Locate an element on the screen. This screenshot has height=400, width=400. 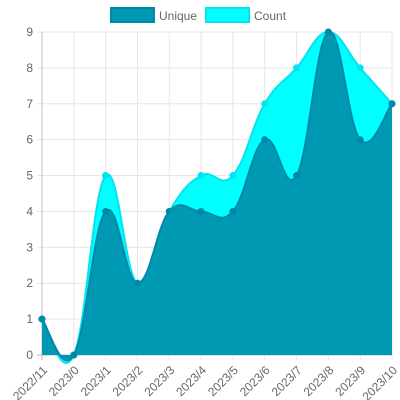
x-tick-label: 2023/1 is located at coordinates (96, 381).